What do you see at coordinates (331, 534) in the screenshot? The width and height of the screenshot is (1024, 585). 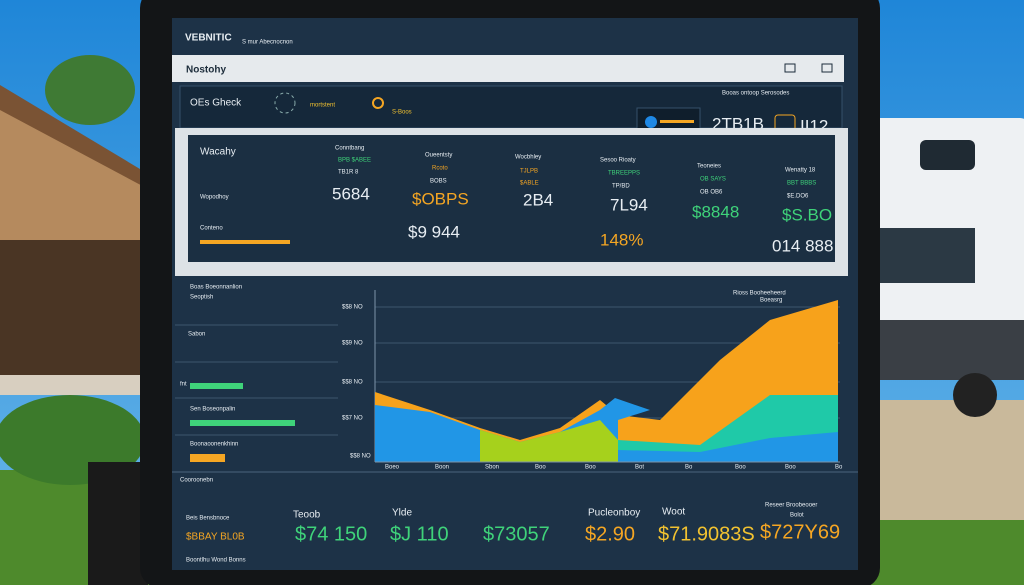 I see `stat-value: $74 150` at bounding box center [331, 534].